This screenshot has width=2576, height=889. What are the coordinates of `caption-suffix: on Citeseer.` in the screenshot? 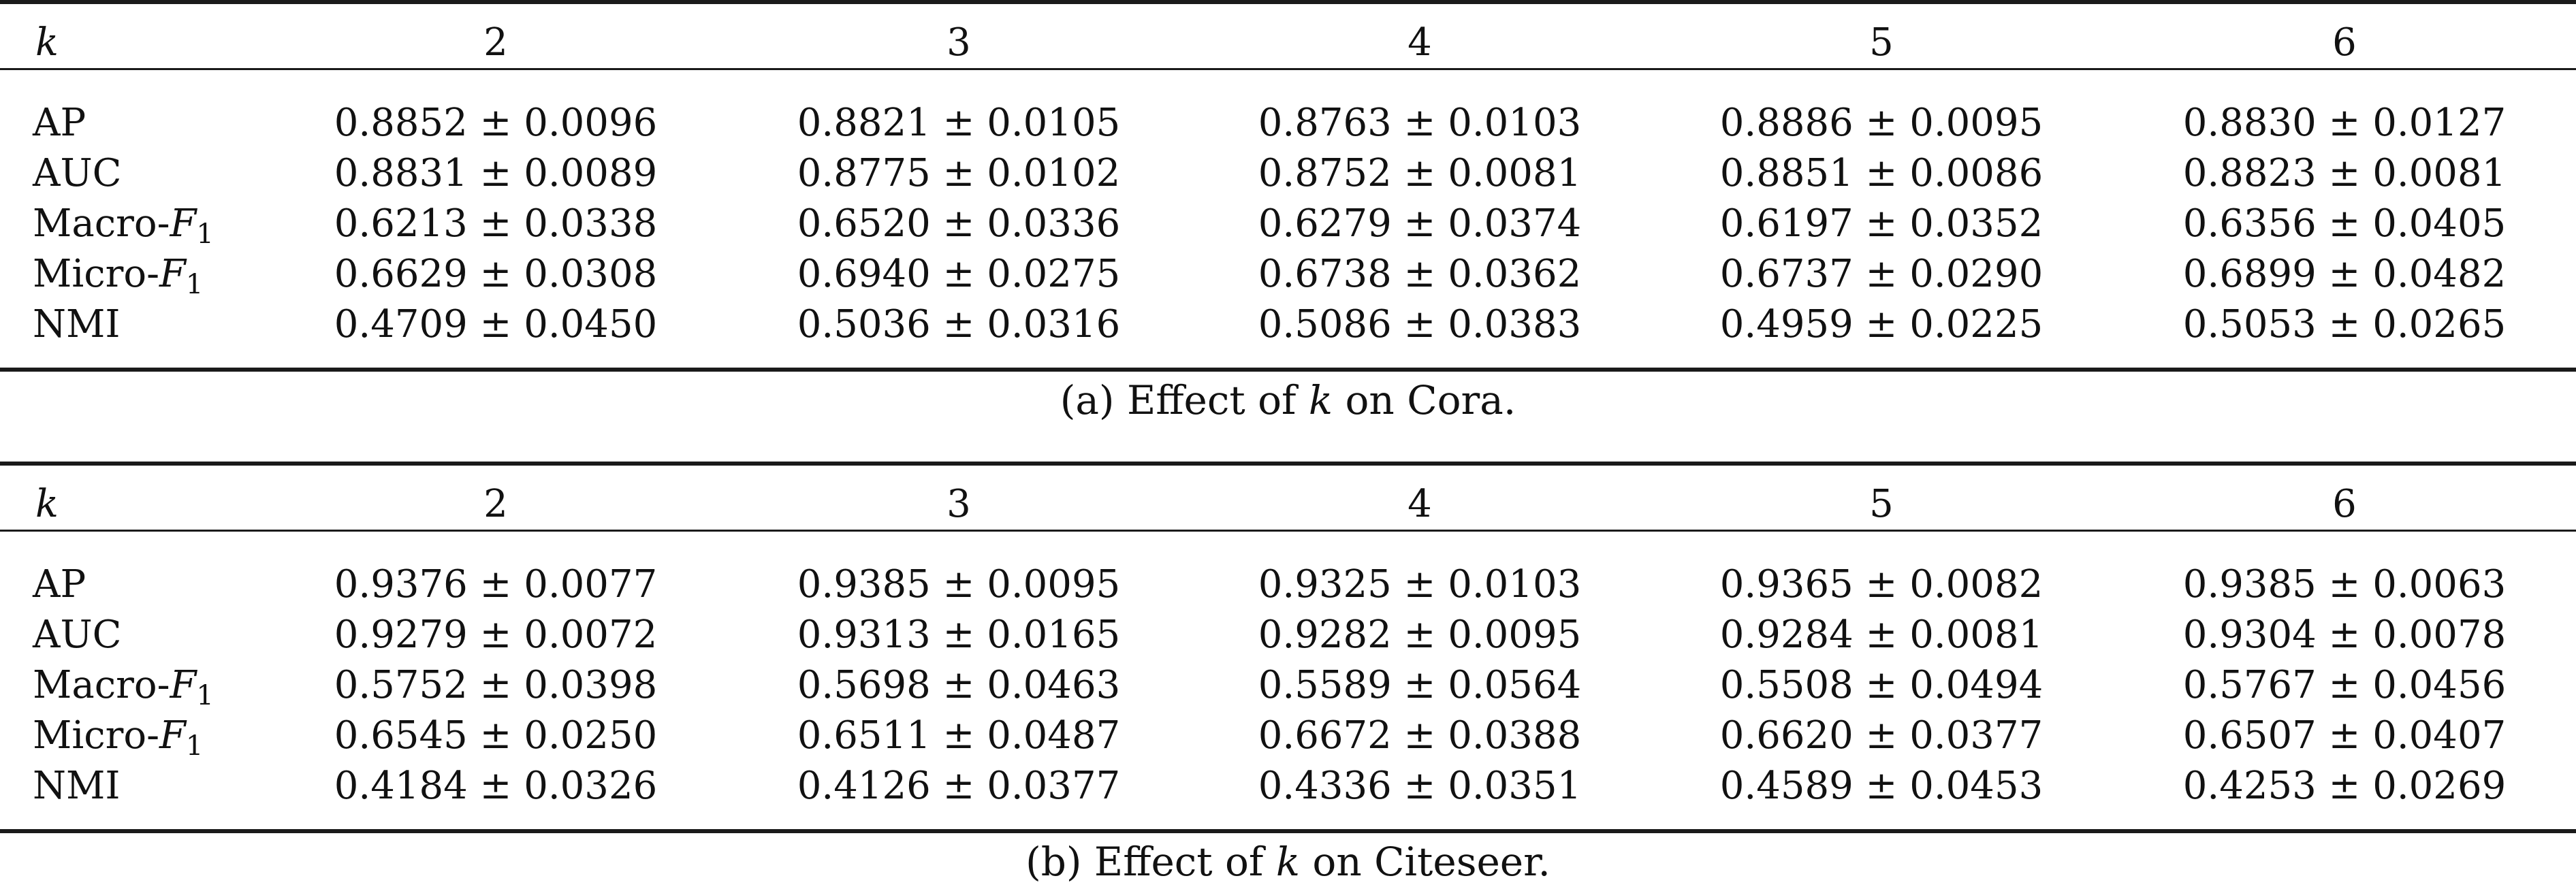 It's located at (1431, 862).